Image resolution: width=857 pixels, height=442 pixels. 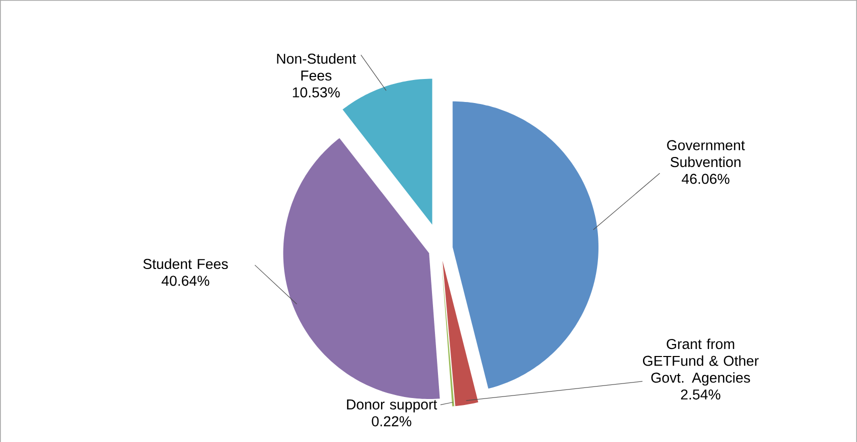 I want to click on data-label: 40.64%, so click(x=186, y=281).